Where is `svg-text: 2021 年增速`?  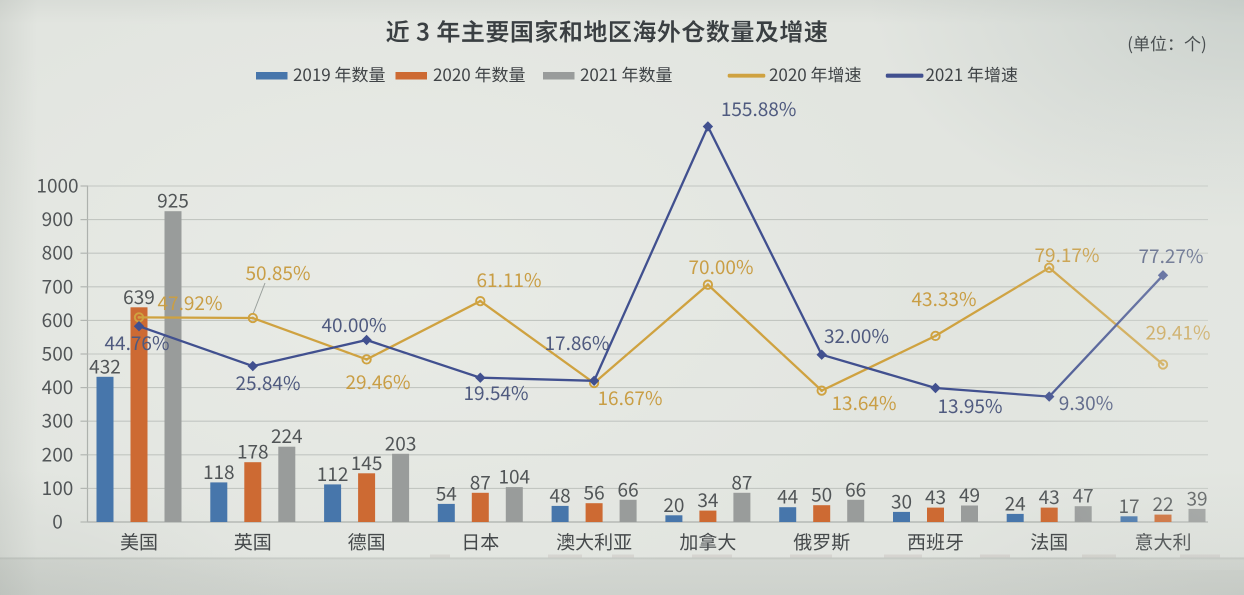
svg-text: 2021 年增速 is located at coordinates (972, 73).